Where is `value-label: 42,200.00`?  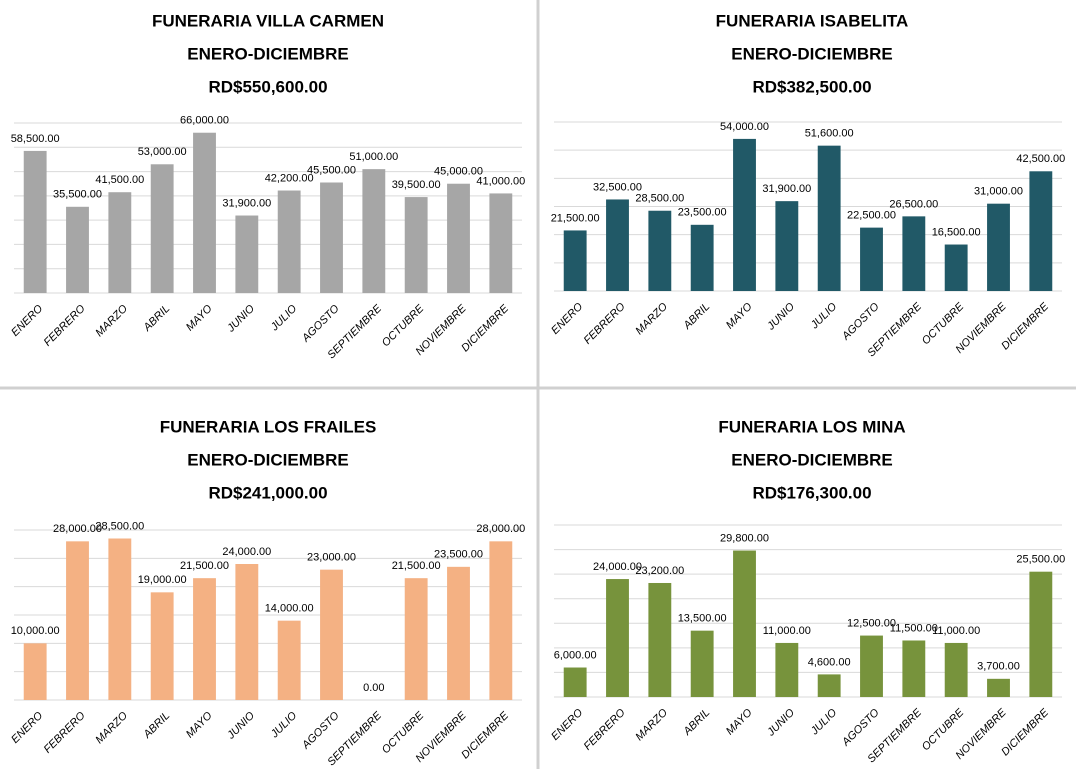 value-label: 42,200.00 is located at coordinates (289, 178).